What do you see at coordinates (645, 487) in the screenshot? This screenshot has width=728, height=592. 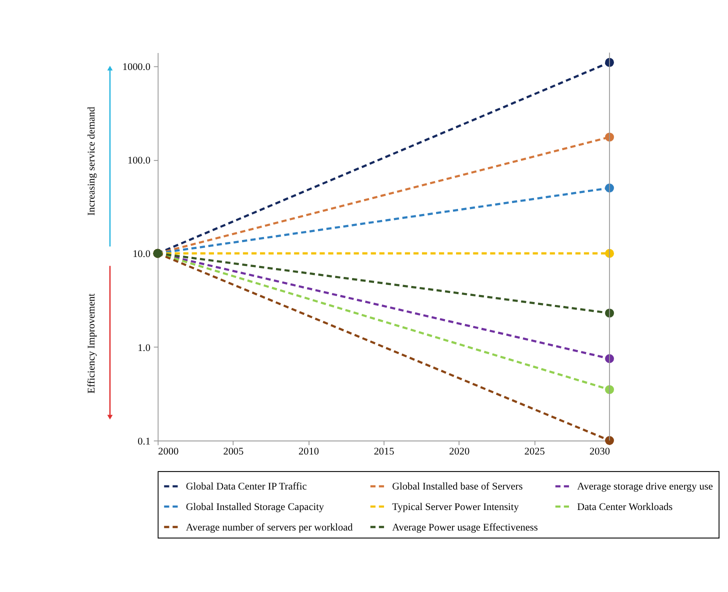 I see `legend-label: Average storage drive energy use` at bounding box center [645, 487].